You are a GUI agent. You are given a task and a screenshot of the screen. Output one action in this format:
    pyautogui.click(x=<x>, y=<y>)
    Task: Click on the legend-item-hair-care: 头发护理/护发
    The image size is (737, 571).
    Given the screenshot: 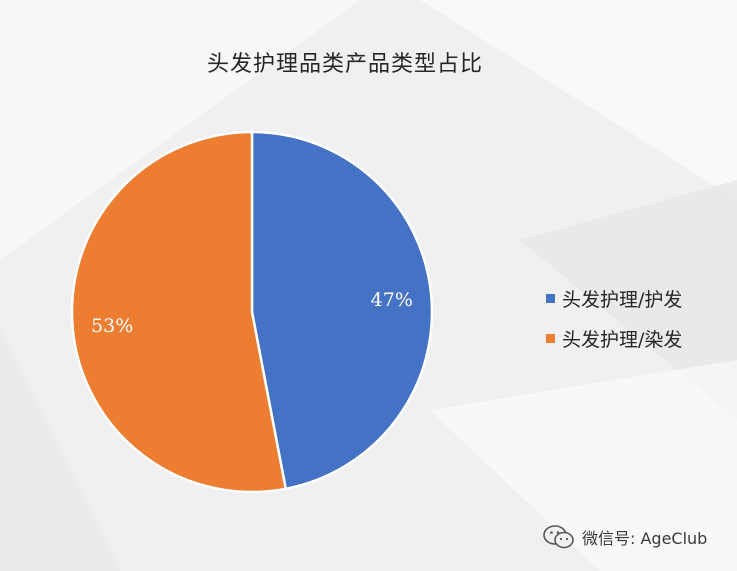 What is the action you would take?
    pyautogui.click(x=614, y=298)
    